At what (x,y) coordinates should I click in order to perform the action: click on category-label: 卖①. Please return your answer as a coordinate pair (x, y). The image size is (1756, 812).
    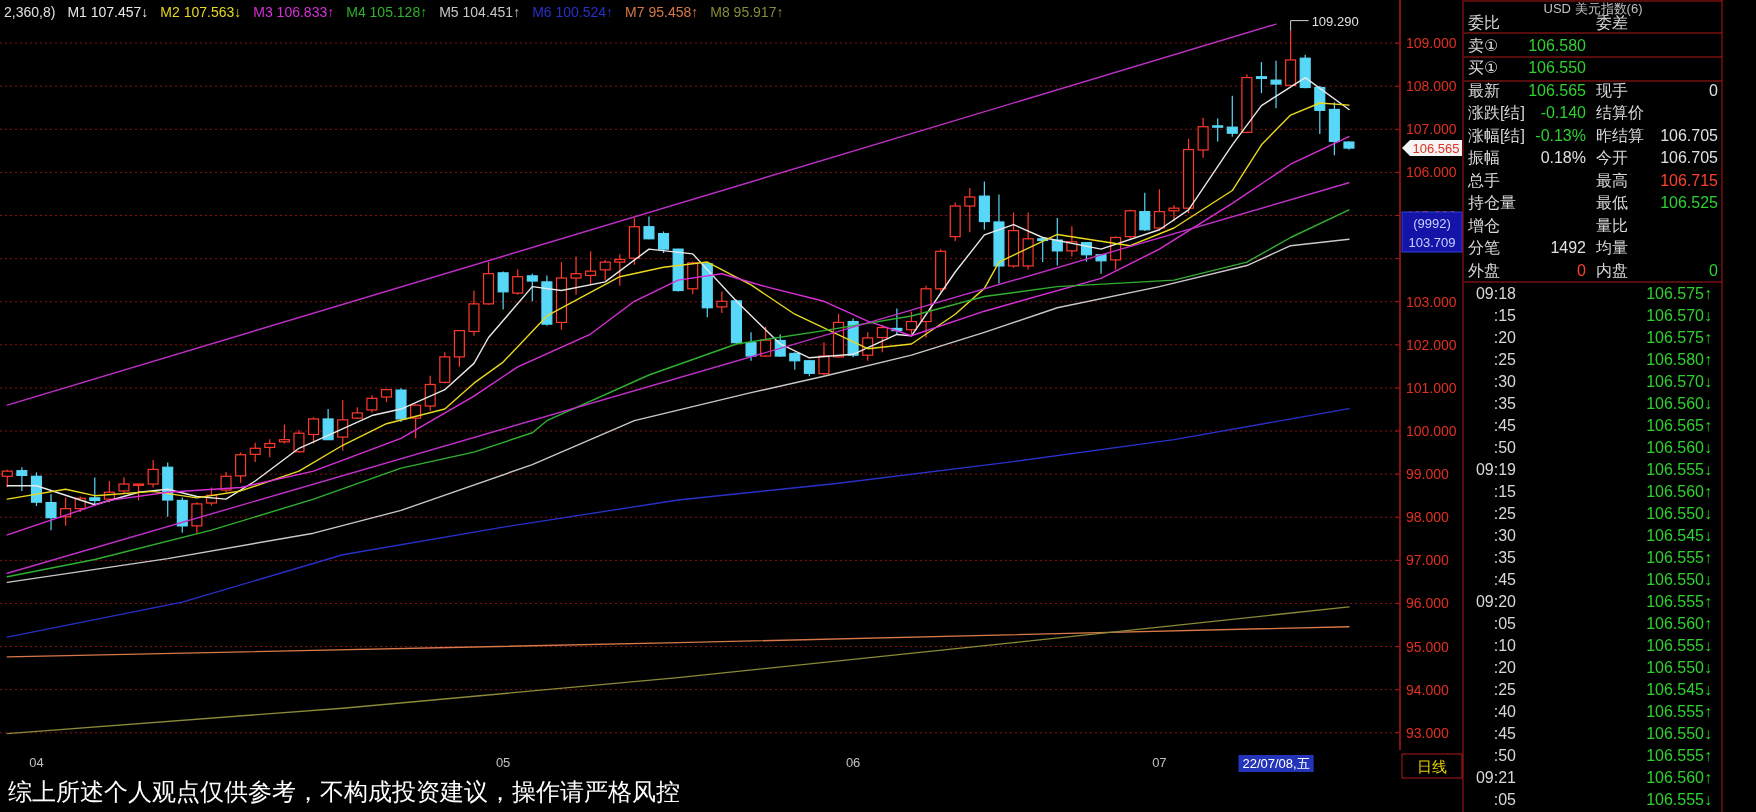
    Looking at the image, I should click on (1483, 45).